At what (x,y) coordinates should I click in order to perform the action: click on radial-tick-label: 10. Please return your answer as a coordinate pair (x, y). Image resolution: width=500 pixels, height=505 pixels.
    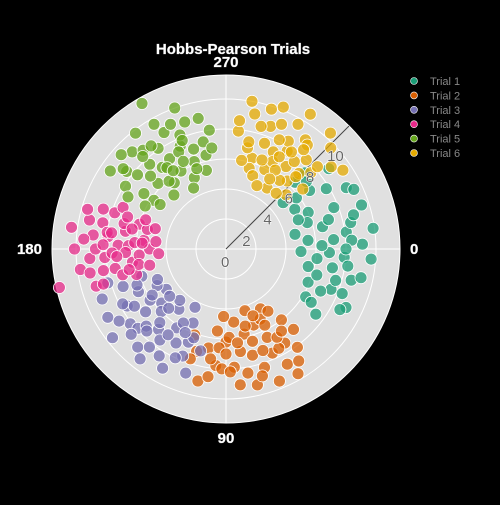
    Looking at the image, I should click on (335, 156).